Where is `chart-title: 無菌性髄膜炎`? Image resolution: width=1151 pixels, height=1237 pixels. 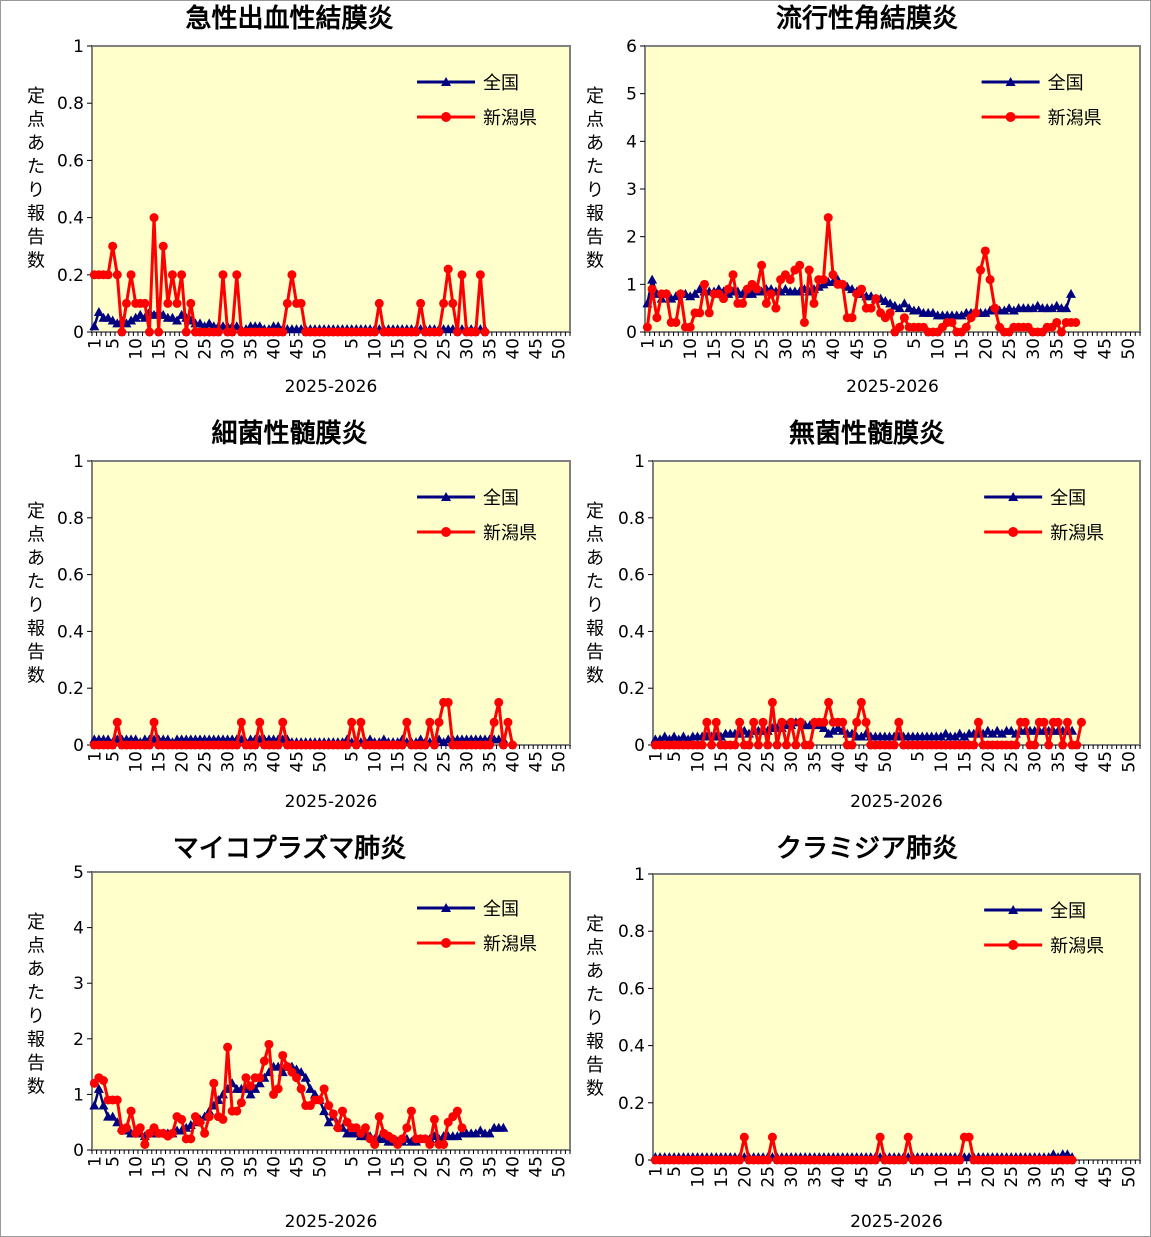 chart-title: 無菌性髄膜炎 is located at coordinates (867, 434).